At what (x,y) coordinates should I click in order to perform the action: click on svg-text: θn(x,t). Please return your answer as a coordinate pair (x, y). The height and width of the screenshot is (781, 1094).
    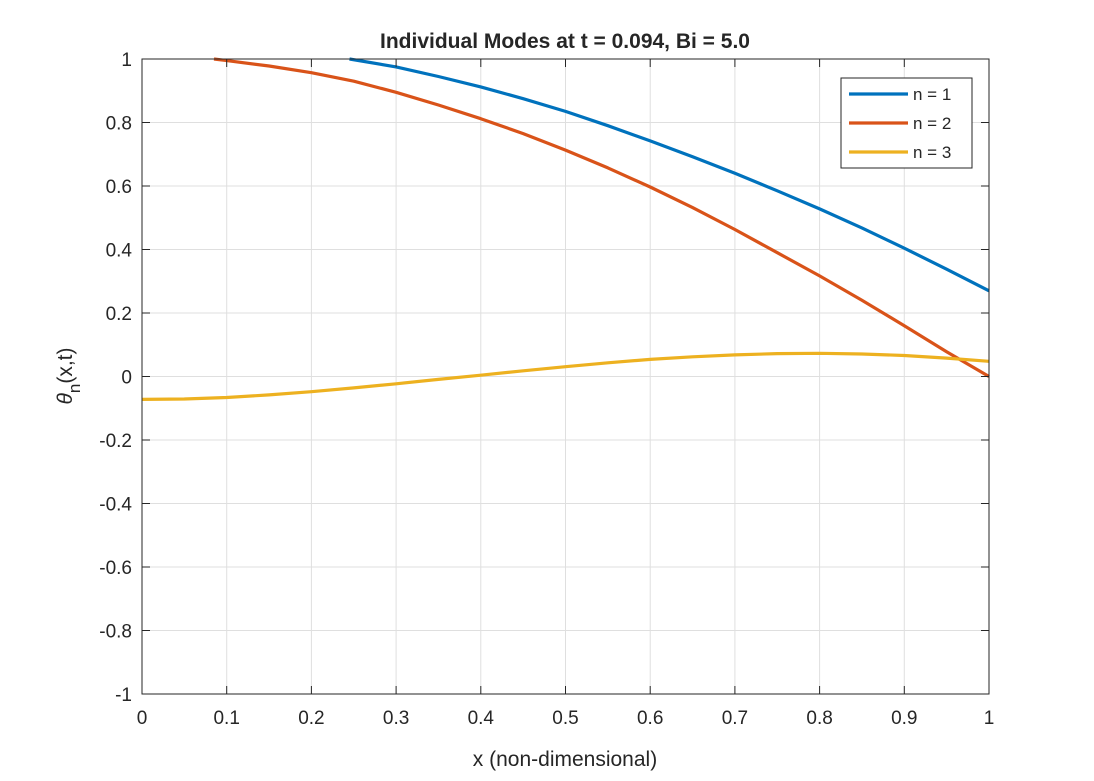
    Looking at the image, I should click on (69, 375).